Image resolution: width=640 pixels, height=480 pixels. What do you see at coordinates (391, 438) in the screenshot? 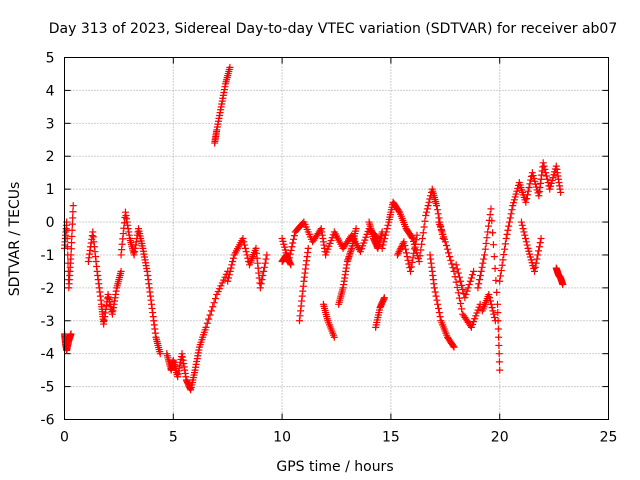
I see `x-tick-label: 15` at bounding box center [391, 438].